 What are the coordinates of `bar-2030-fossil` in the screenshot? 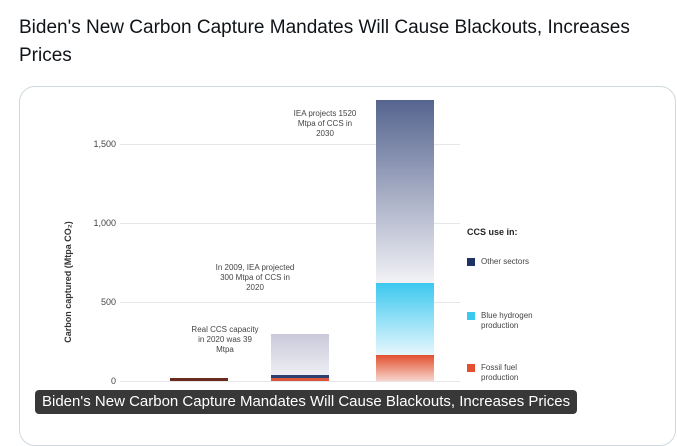 It's located at (405, 367).